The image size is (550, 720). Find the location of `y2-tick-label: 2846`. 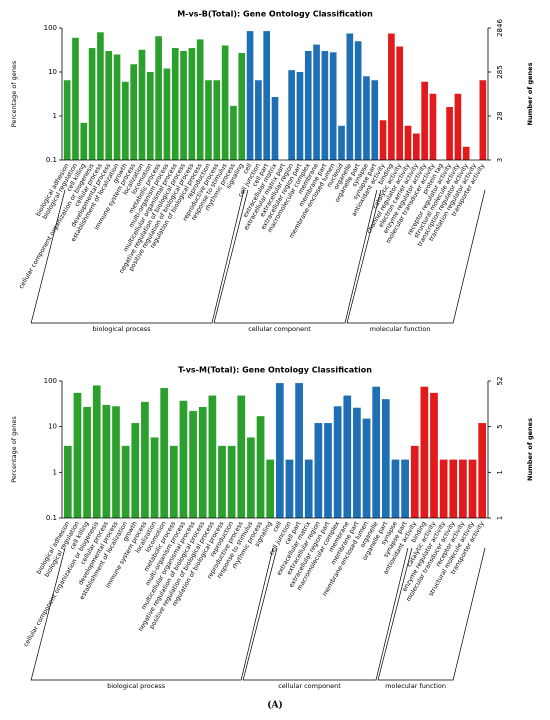

y2-tick-label: 2846 is located at coordinates (500, 28).